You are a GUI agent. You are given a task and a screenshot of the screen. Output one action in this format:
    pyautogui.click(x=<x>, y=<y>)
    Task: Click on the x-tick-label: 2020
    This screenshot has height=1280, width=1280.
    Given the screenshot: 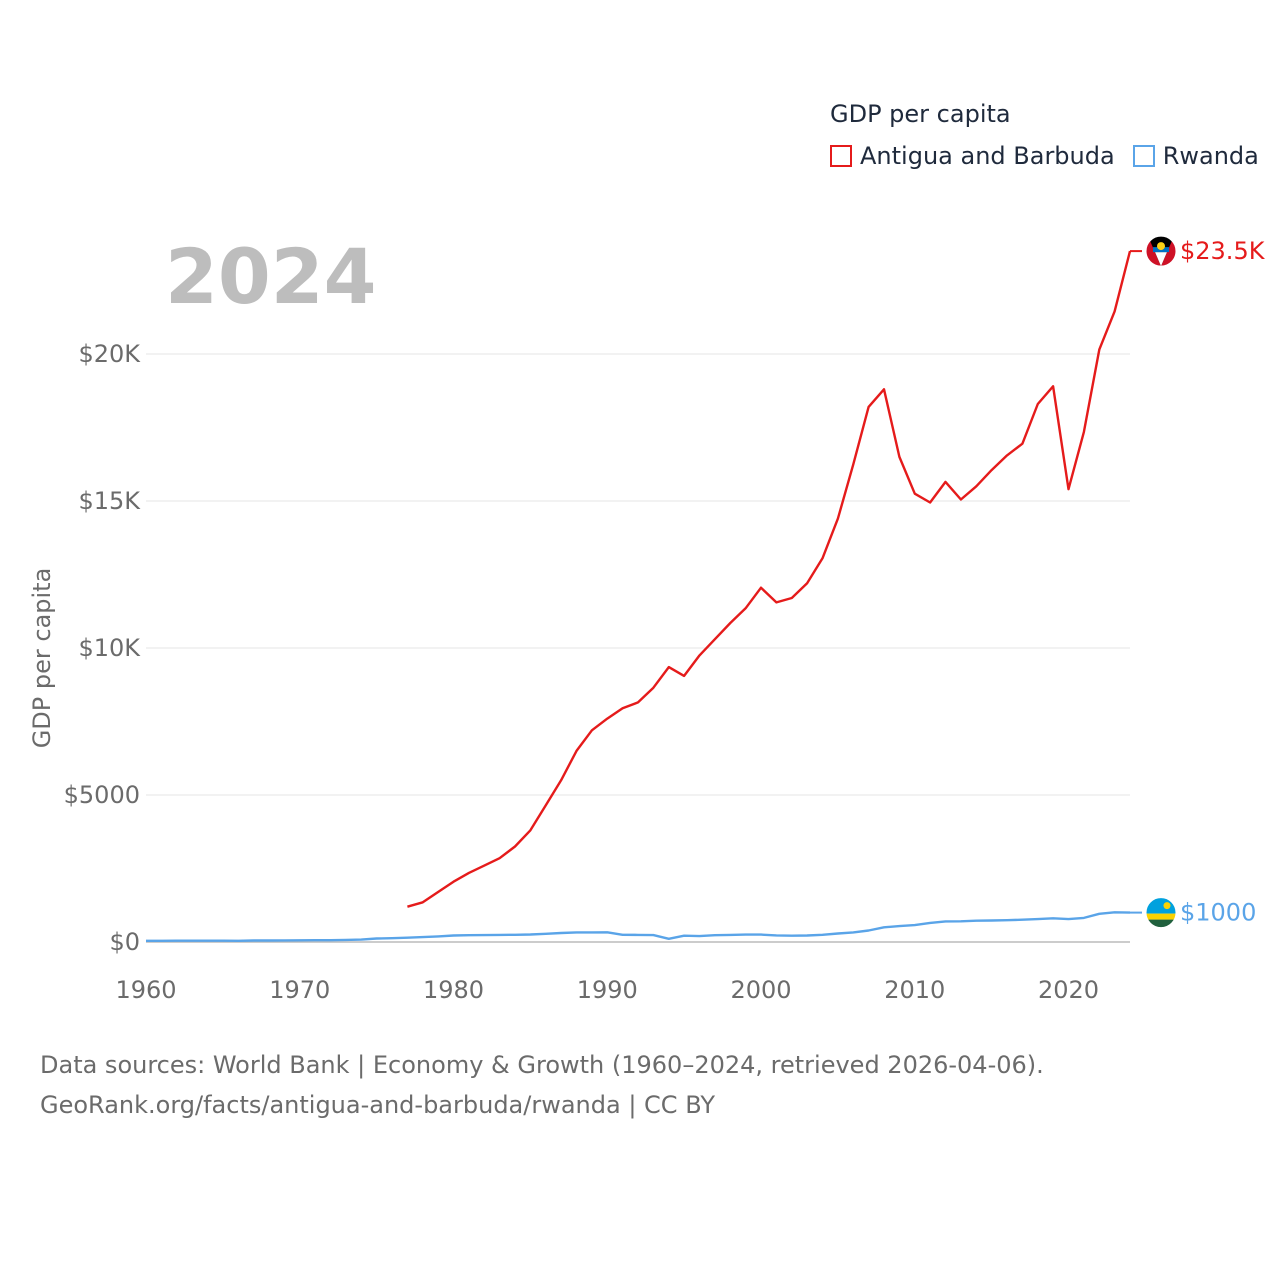 What is the action you would take?
    pyautogui.click(x=1068, y=990)
    